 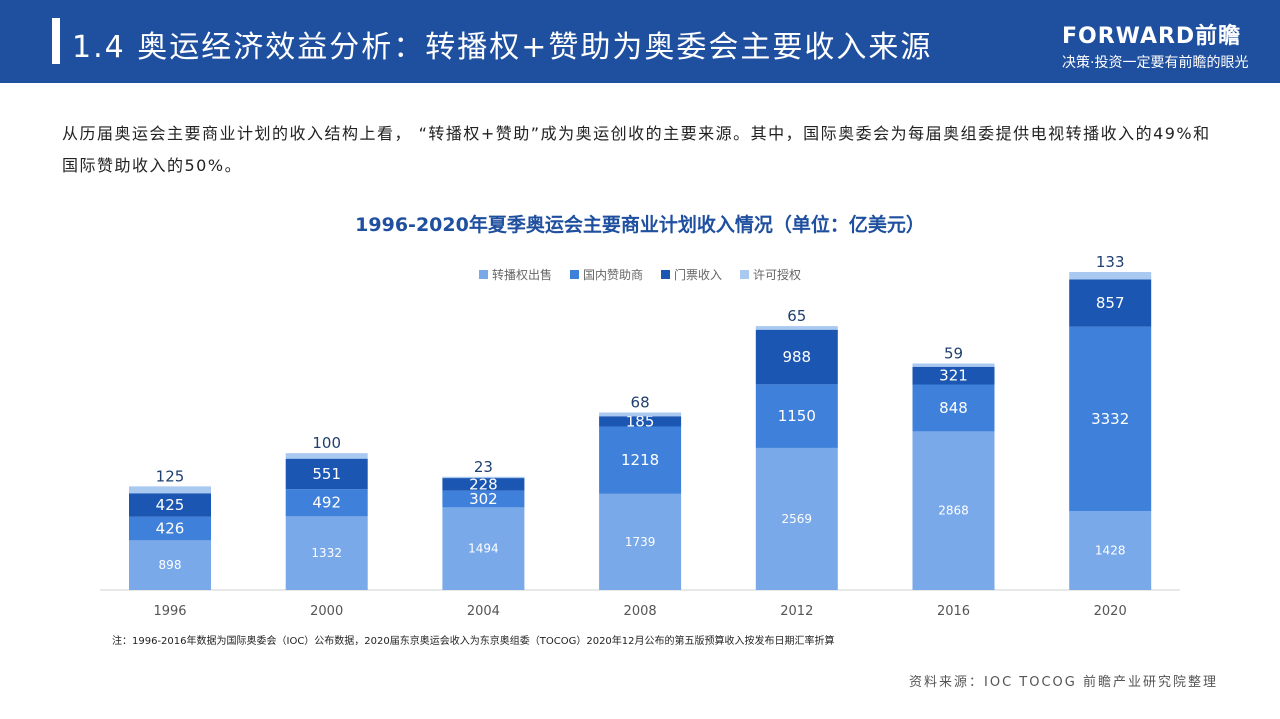 I want to click on legend-label: 许可授权, so click(x=777, y=275).